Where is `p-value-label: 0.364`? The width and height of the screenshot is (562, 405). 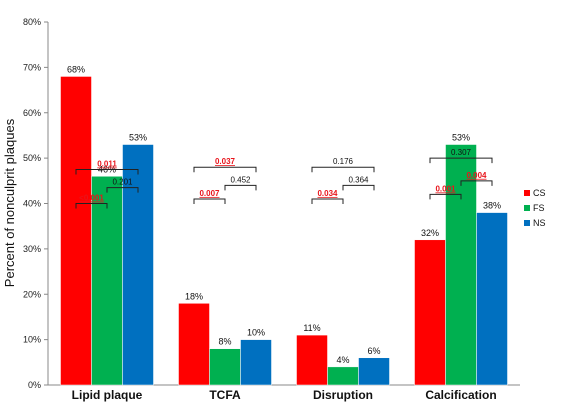
p-value-label: 0.364 is located at coordinates (358, 179).